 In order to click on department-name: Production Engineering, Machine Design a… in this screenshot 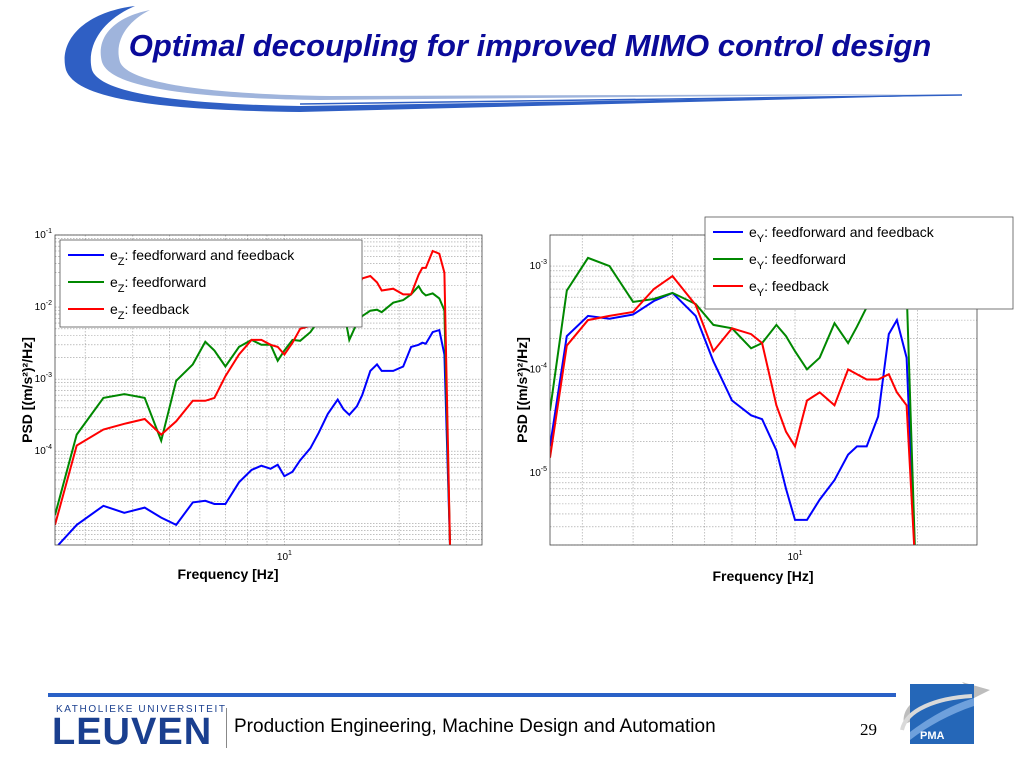, I will do `click(475, 726)`.